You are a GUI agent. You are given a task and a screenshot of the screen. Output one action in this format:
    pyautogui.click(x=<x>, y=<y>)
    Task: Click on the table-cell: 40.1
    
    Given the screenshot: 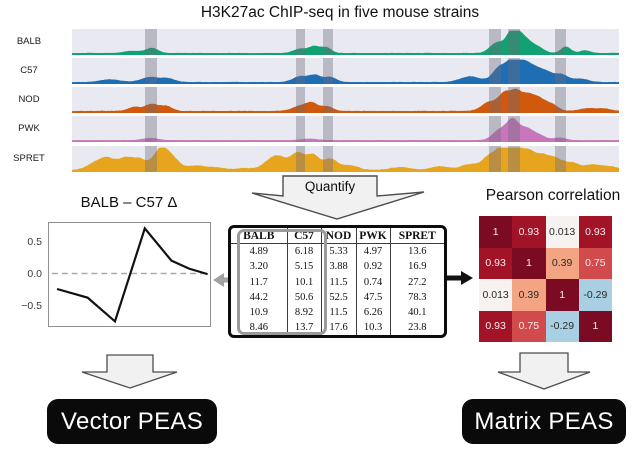 What is the action you would take?
    pyautogui.click(x=416, y=312)
    